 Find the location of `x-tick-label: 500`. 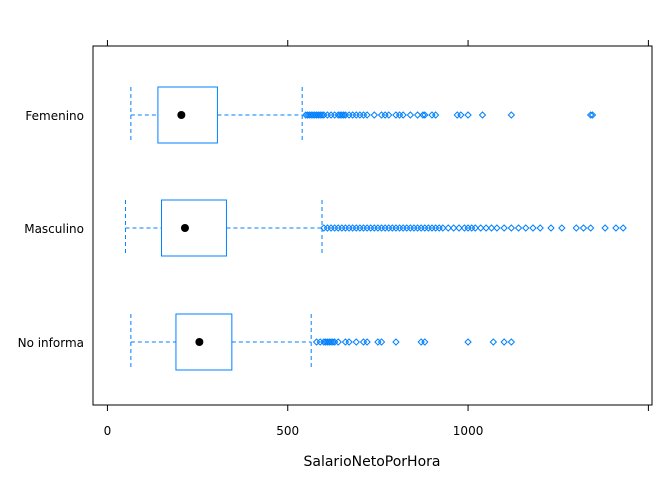

x-tick-label: 500 is located at coordinates (287, 431).